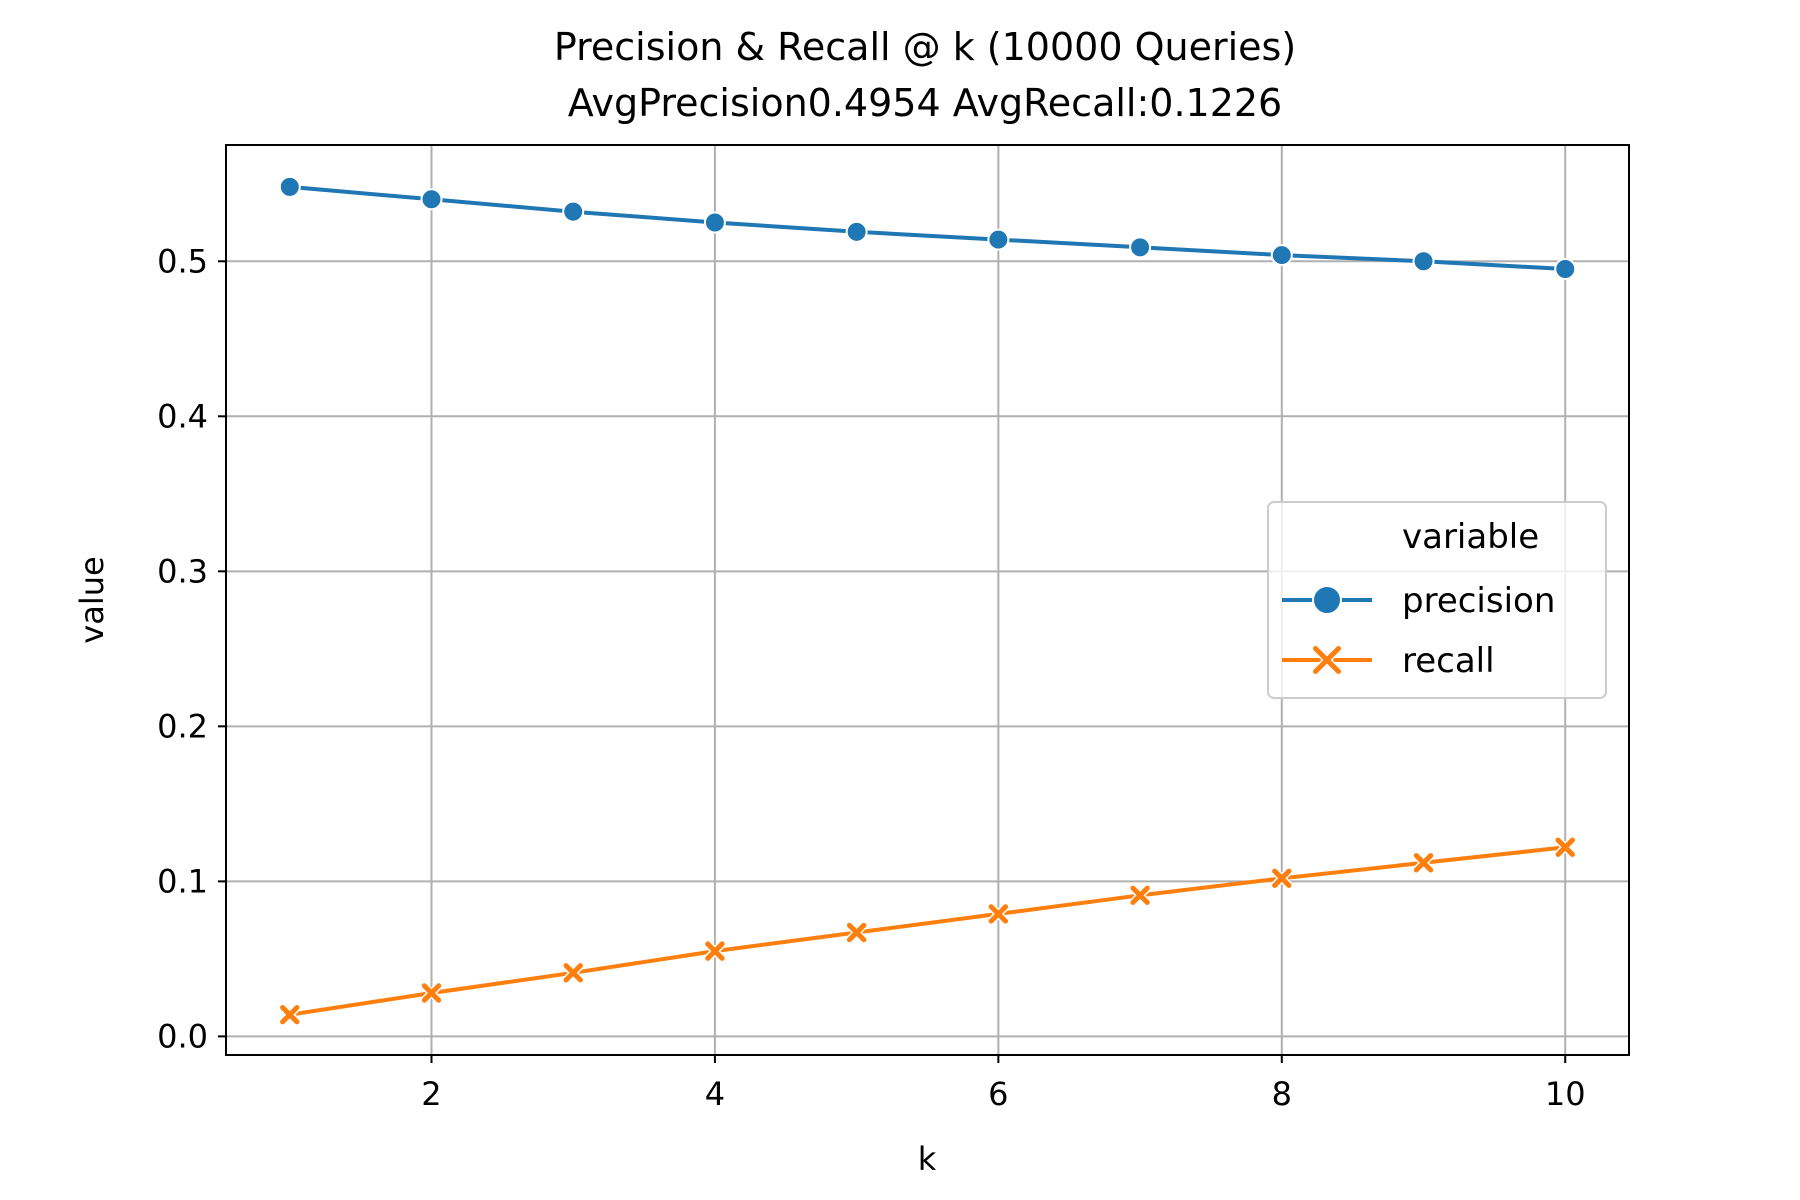 The width and height of the screenshot is (1800, 1200). What do you see at coordinates (998, 1094) in the screenshot?
I see `x-tick-label: 6` at bounding box center [998, 1094].